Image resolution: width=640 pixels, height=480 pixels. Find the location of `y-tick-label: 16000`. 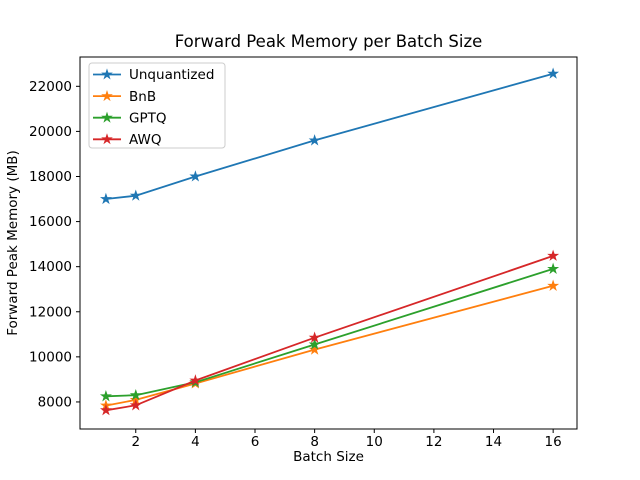

y-tick-label: 16000 is located at coordinates (50, 222).